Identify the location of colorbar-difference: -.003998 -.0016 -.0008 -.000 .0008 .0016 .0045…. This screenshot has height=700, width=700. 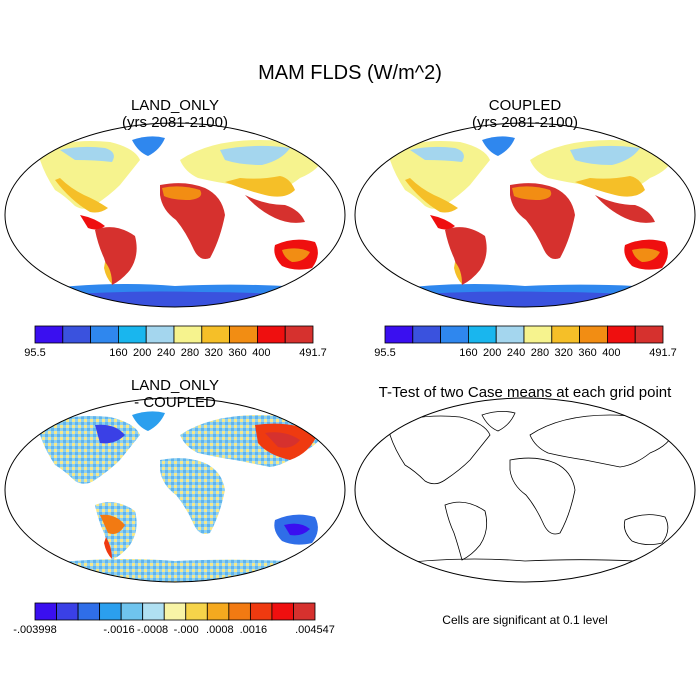
(174, 619).